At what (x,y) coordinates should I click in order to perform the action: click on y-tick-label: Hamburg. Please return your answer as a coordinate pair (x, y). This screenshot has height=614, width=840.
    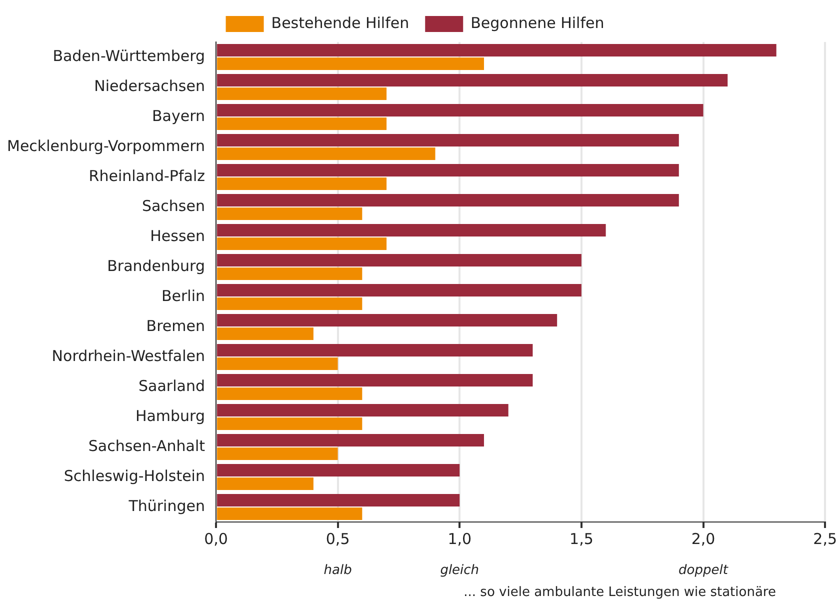
    Looking at the image, I should click on (170, 415).